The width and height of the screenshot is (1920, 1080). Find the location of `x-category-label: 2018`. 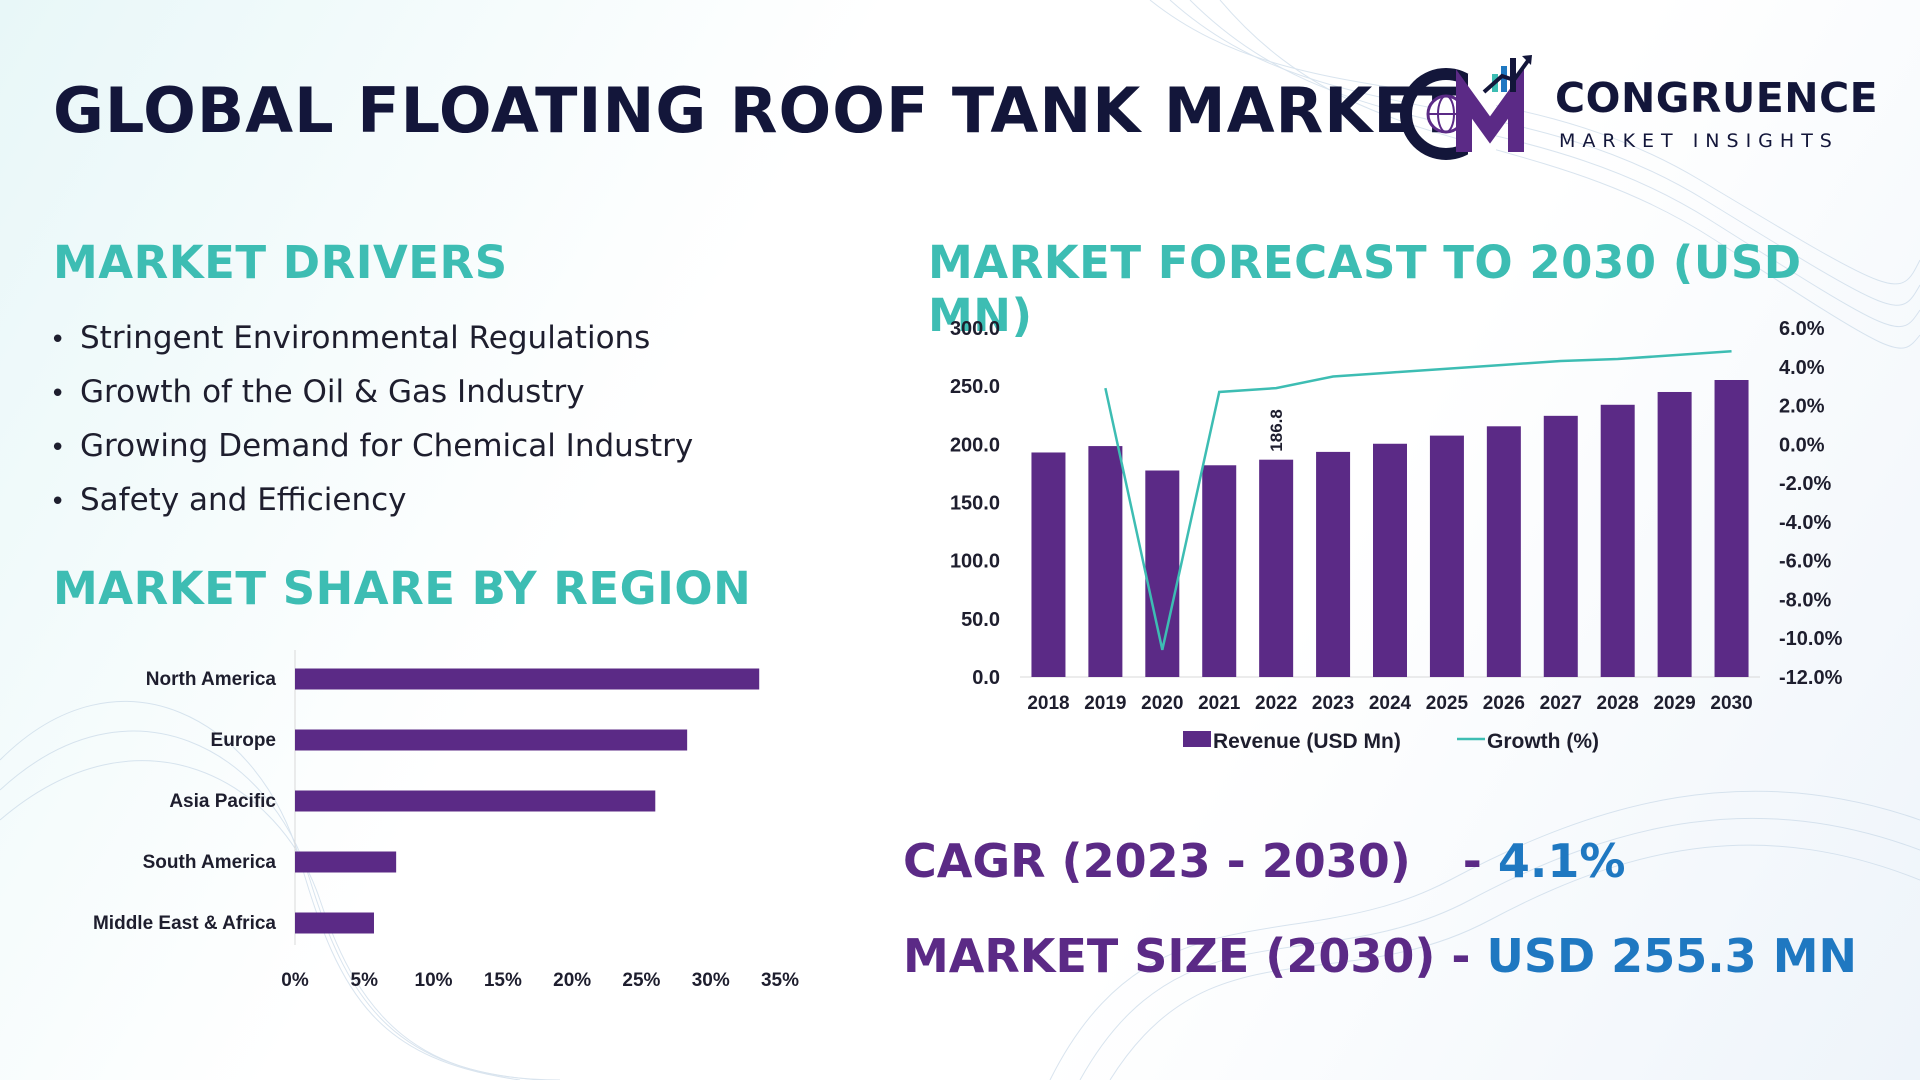

x-category-label: 2018 is located at coordinates (1048, 703).